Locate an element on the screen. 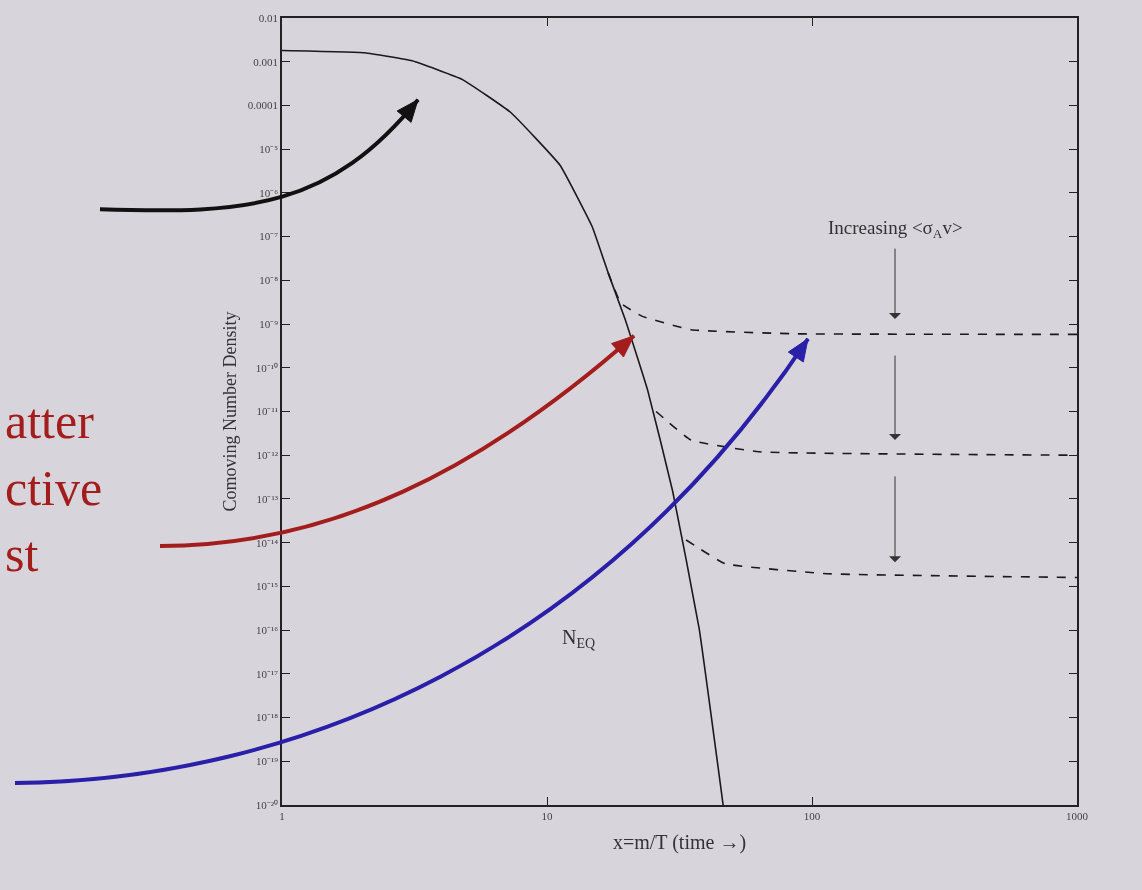 The width and height of the screenshot is (1142, 890). y-tick-label: 10⁻¹⁶ is located at coordinates (267, 629).